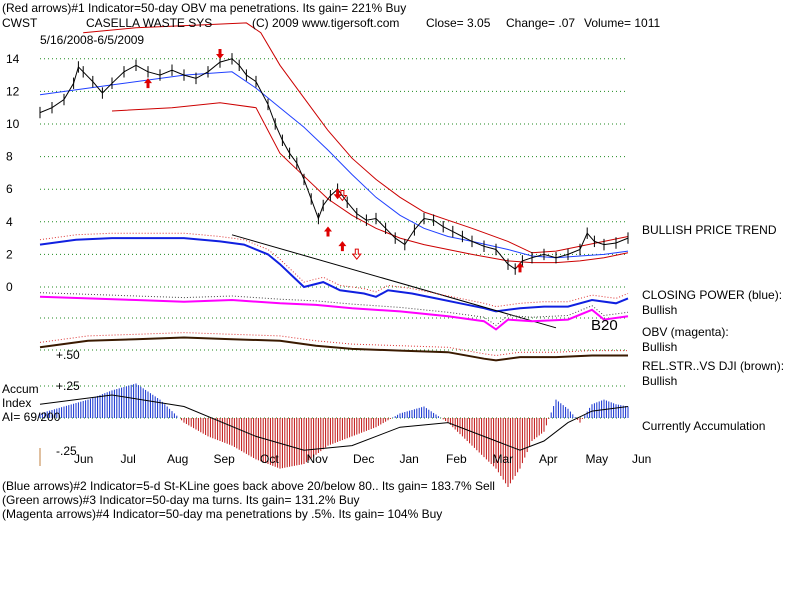  What do you see at coordinates (9, 157) in the screenshot?
I see `price-tick-8: 8` at bounding box center [9, 157].